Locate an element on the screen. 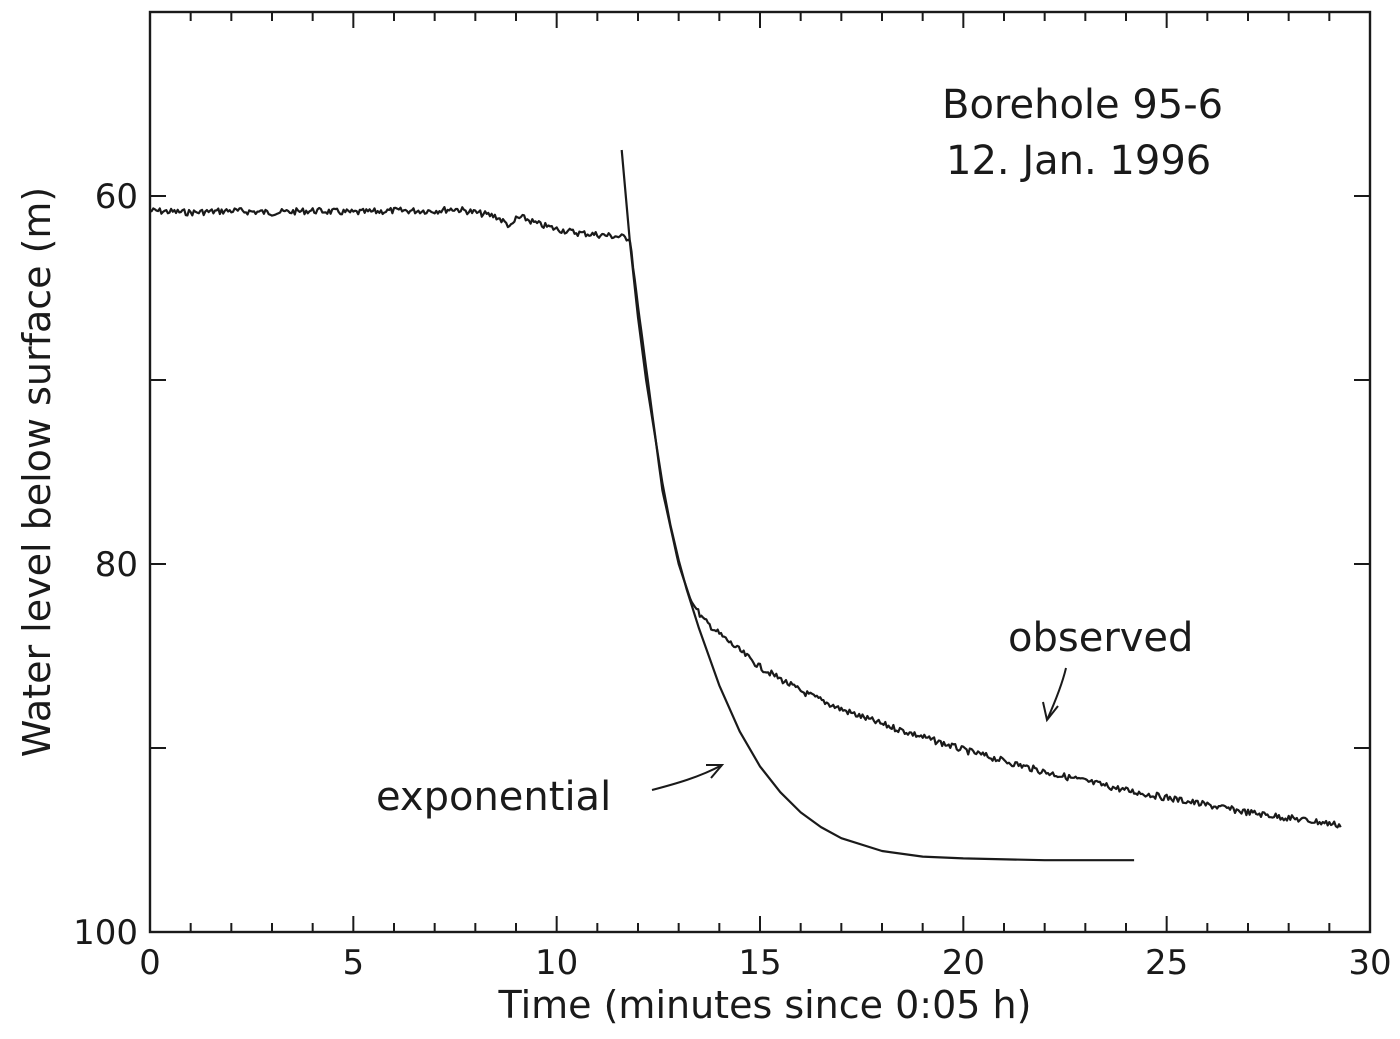 This screenshot has width=1400, height=1039. exponential-arrow is located at coordinates (687, 777).